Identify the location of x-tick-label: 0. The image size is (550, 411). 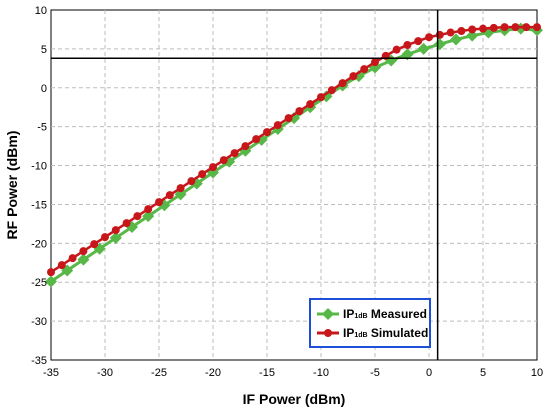
(429, 373).